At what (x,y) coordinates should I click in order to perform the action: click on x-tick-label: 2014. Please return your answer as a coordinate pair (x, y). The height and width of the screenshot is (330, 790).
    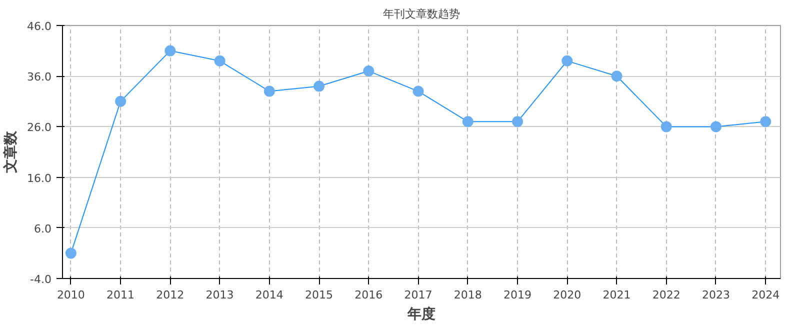
    Looking at the image, I should click on (269, 295).